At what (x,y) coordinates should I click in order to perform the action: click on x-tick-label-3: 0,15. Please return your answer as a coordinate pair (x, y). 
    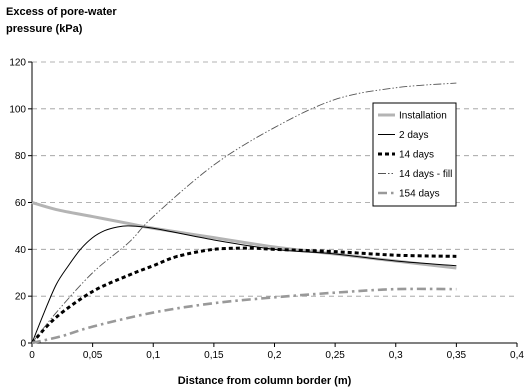
    Looking at the image, I should click on (214, 355).